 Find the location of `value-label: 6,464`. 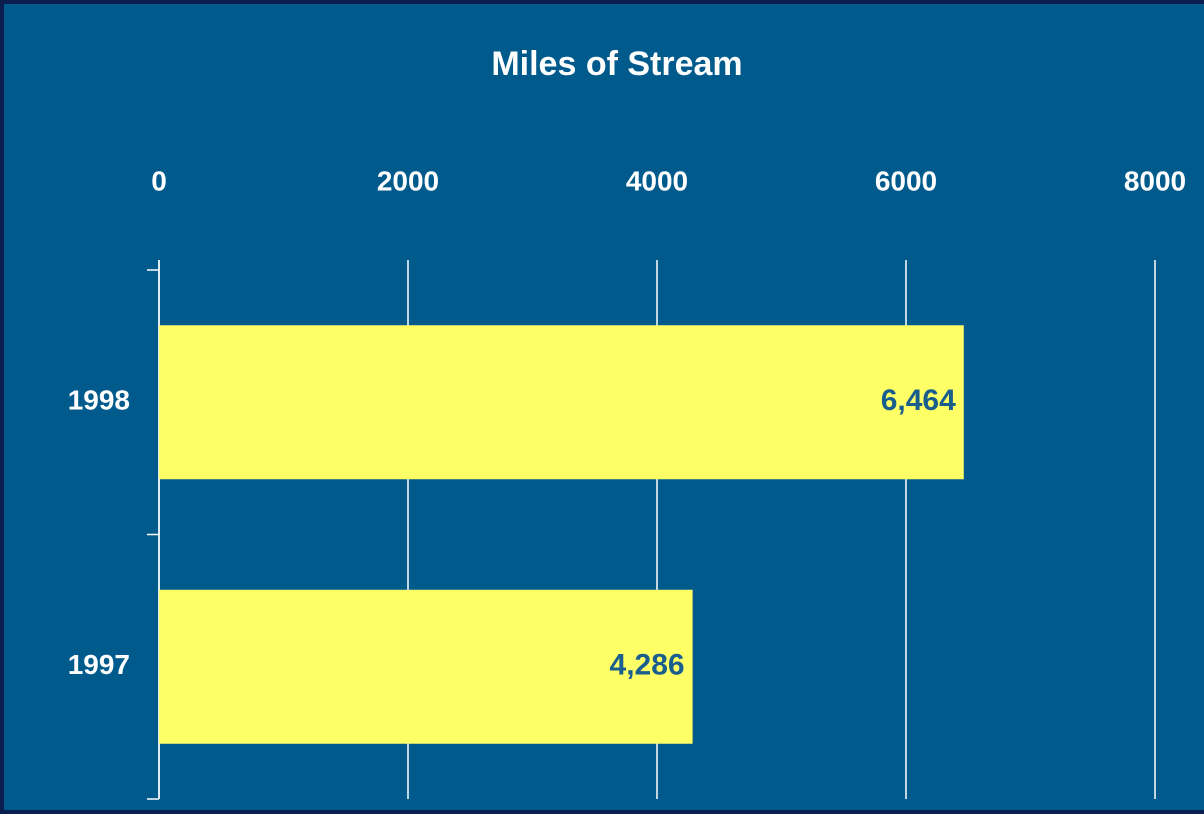

value-label: 6,464 is located at coordinates (918, 400).